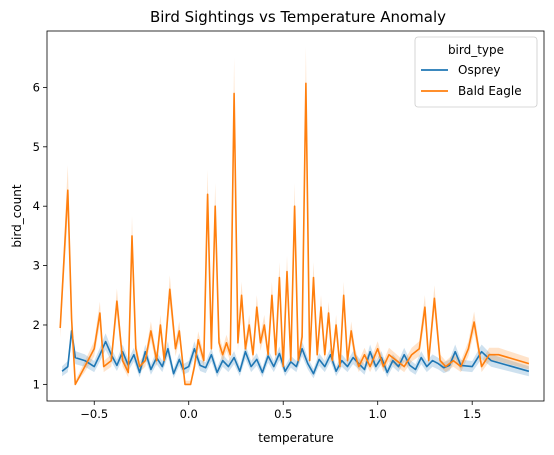 This screenshot has width=554, height=455. I want to click on y-axis-label: bird_count, so click(17, 215).